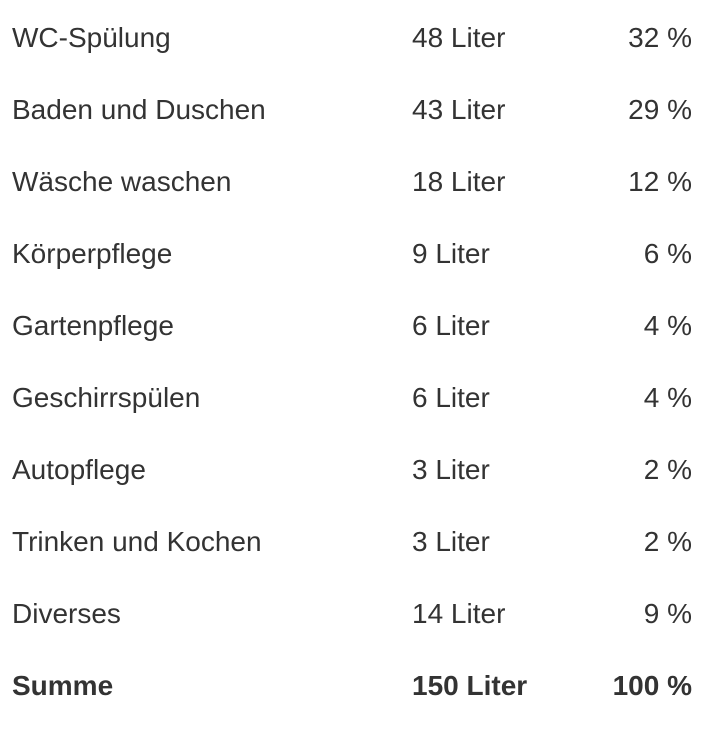 This screenshot has height=730, width=722. Describe the element at coordinates (352, 110) in the screenshot. I see `table-row: Baden und Duschen 43 Liter 29 %` at that location.